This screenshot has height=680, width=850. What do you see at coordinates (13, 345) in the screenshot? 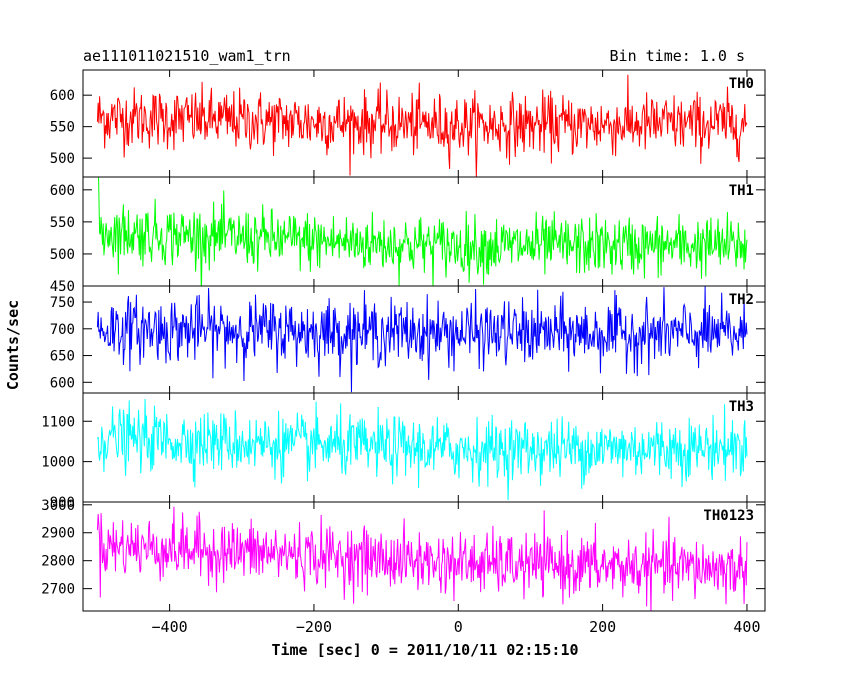
I see `y-axis-title: Counts/sec` at bounding box center [13, 345].